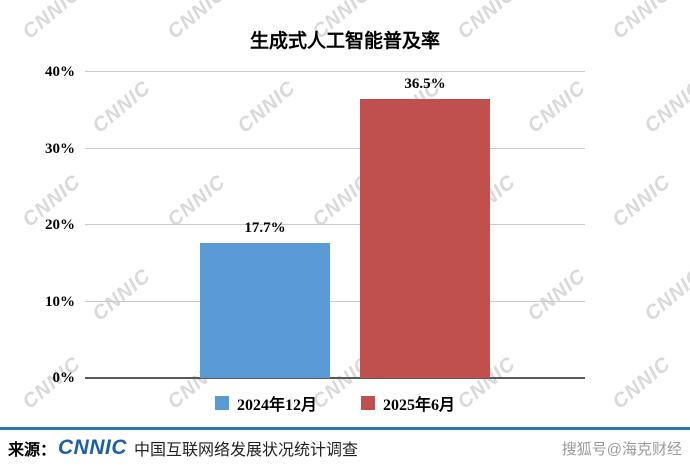  I want to click on source-text: 中国互联网络发展状况统计调查, so click(246, 450).